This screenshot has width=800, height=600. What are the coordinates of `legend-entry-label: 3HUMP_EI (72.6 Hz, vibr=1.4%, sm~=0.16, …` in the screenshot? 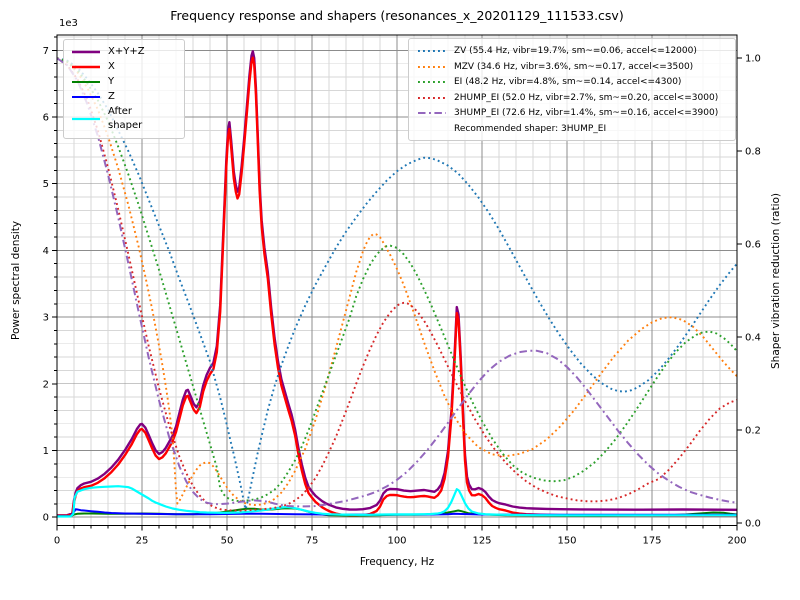 It's located at (586, 113).